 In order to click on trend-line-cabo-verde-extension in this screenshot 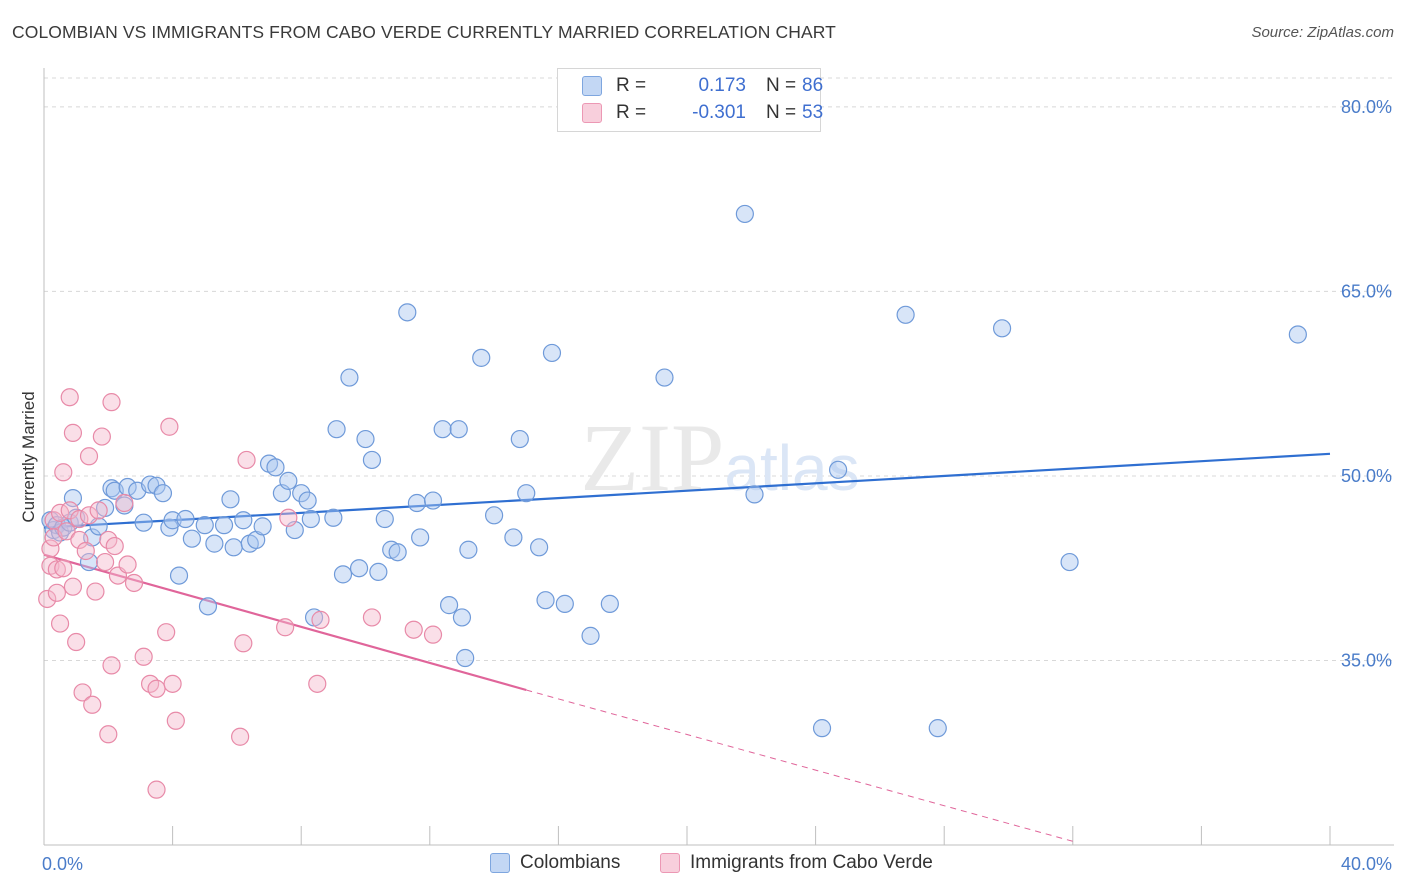, I will do `click(799, 765)`.